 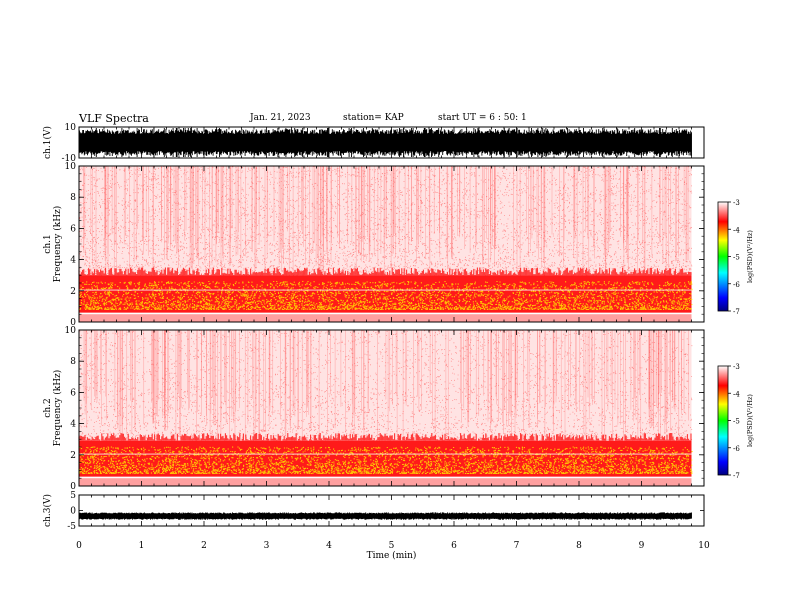 What do you see at coordinates (69, 159) in the screenshot?
I see `y-tick-label: -10` at bounding box center [69, 159].